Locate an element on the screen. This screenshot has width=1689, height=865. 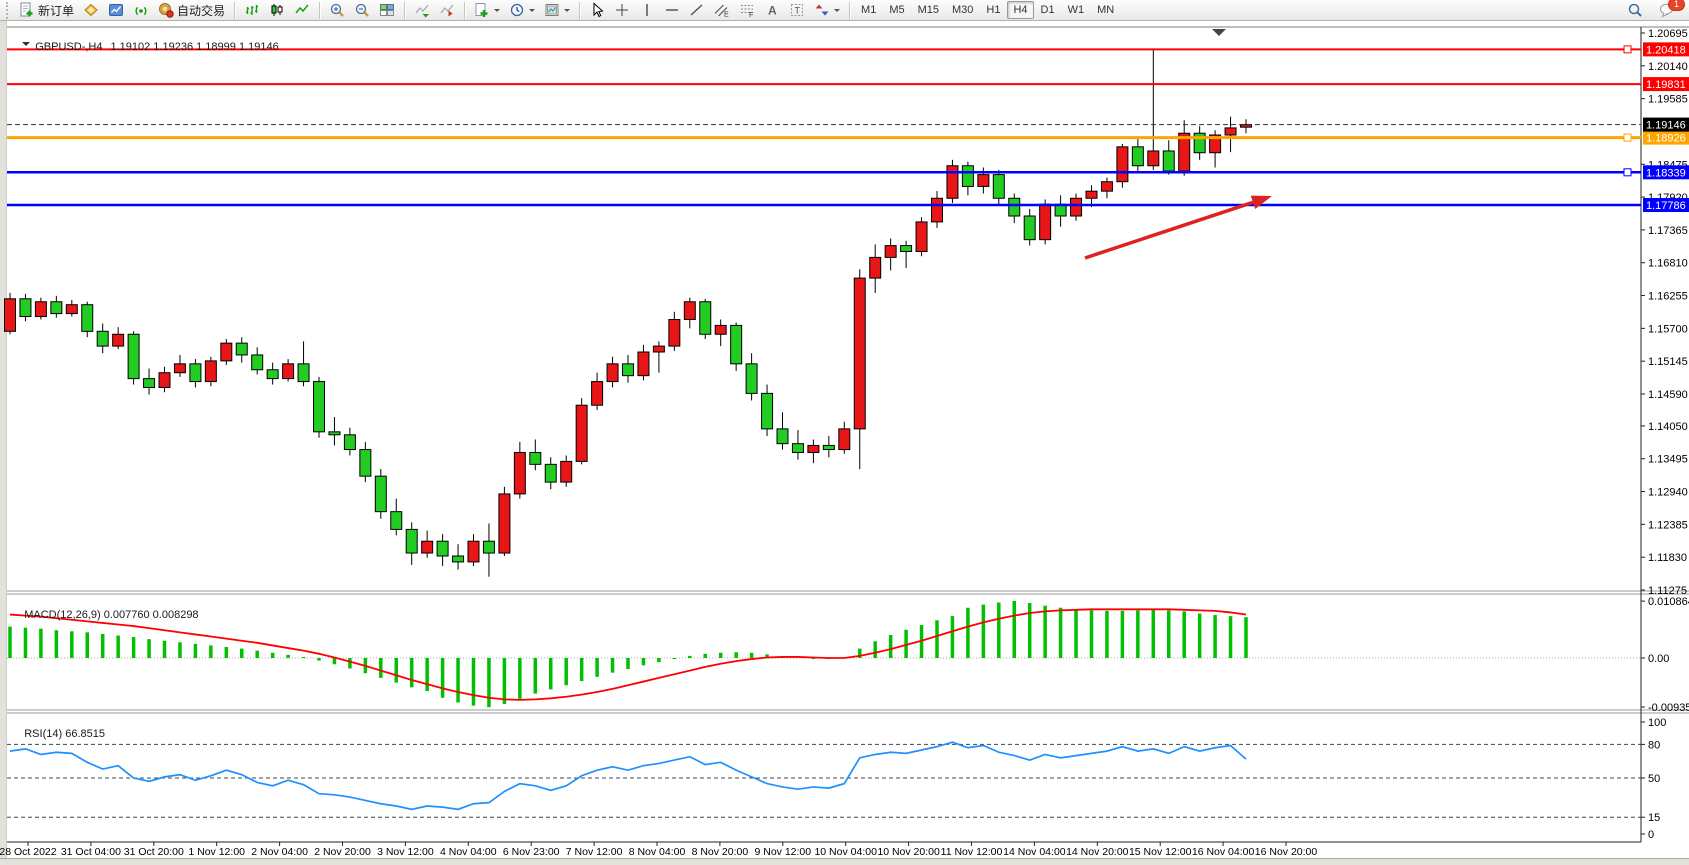
time-axis-label: 3 Nov 12:00 is located at coordinates (405, 852).